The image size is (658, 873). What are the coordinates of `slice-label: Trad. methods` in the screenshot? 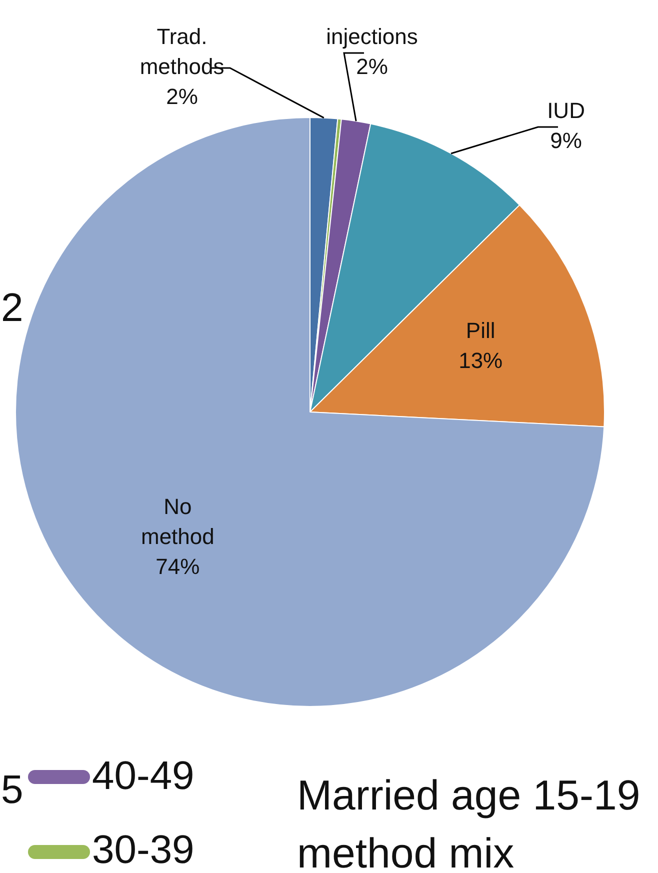 It's located at (182, 52).